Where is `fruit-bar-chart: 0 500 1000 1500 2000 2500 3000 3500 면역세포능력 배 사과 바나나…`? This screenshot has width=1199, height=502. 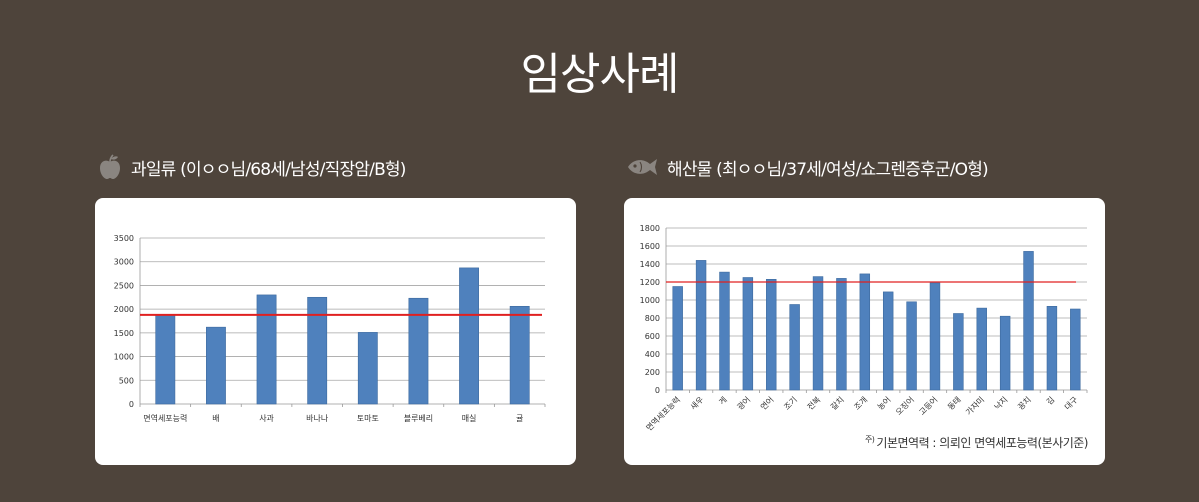 fruit-bar-chart: 0 500 1000 1500 2000 2500 3000 3500 면역세포능력 배 사과 바나나… is located at coordinates (330, 328).